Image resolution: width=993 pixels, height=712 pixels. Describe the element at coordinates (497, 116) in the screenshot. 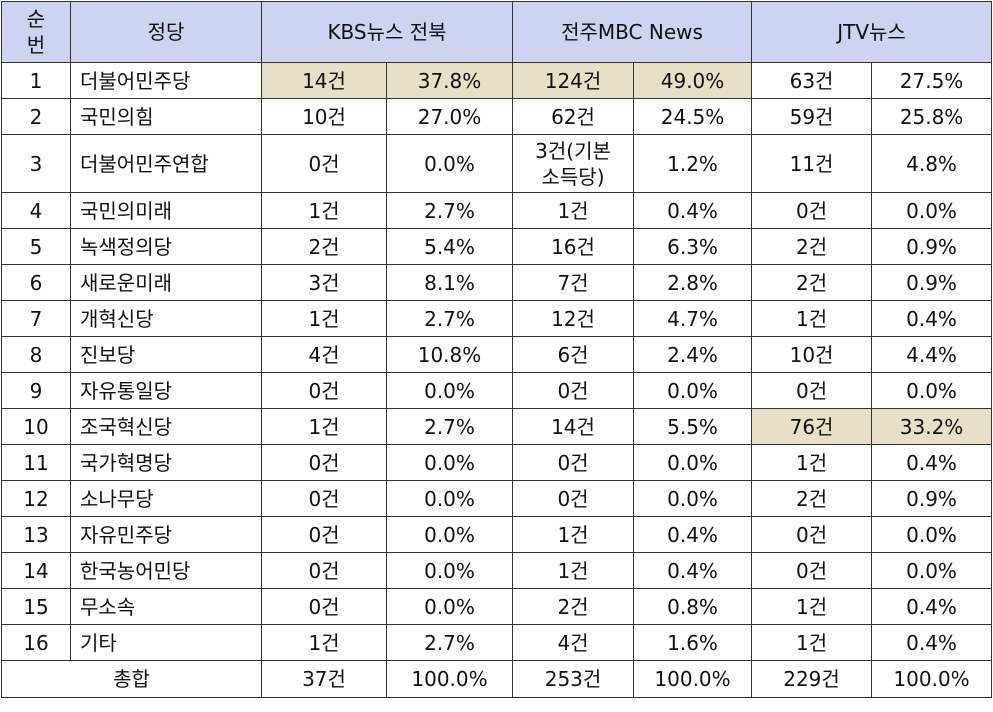

I see `table-row: 2 국민의힘 10건 27.0% 62건 24.5% 59건 25.8%` at that location.